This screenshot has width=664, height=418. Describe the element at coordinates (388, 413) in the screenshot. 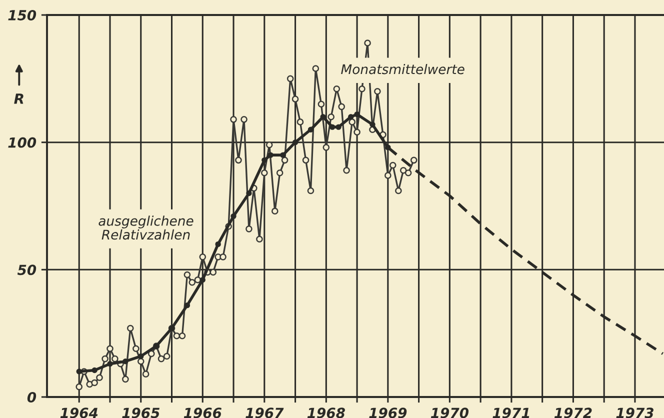

I see `x-tick-label: 1969` at that location.